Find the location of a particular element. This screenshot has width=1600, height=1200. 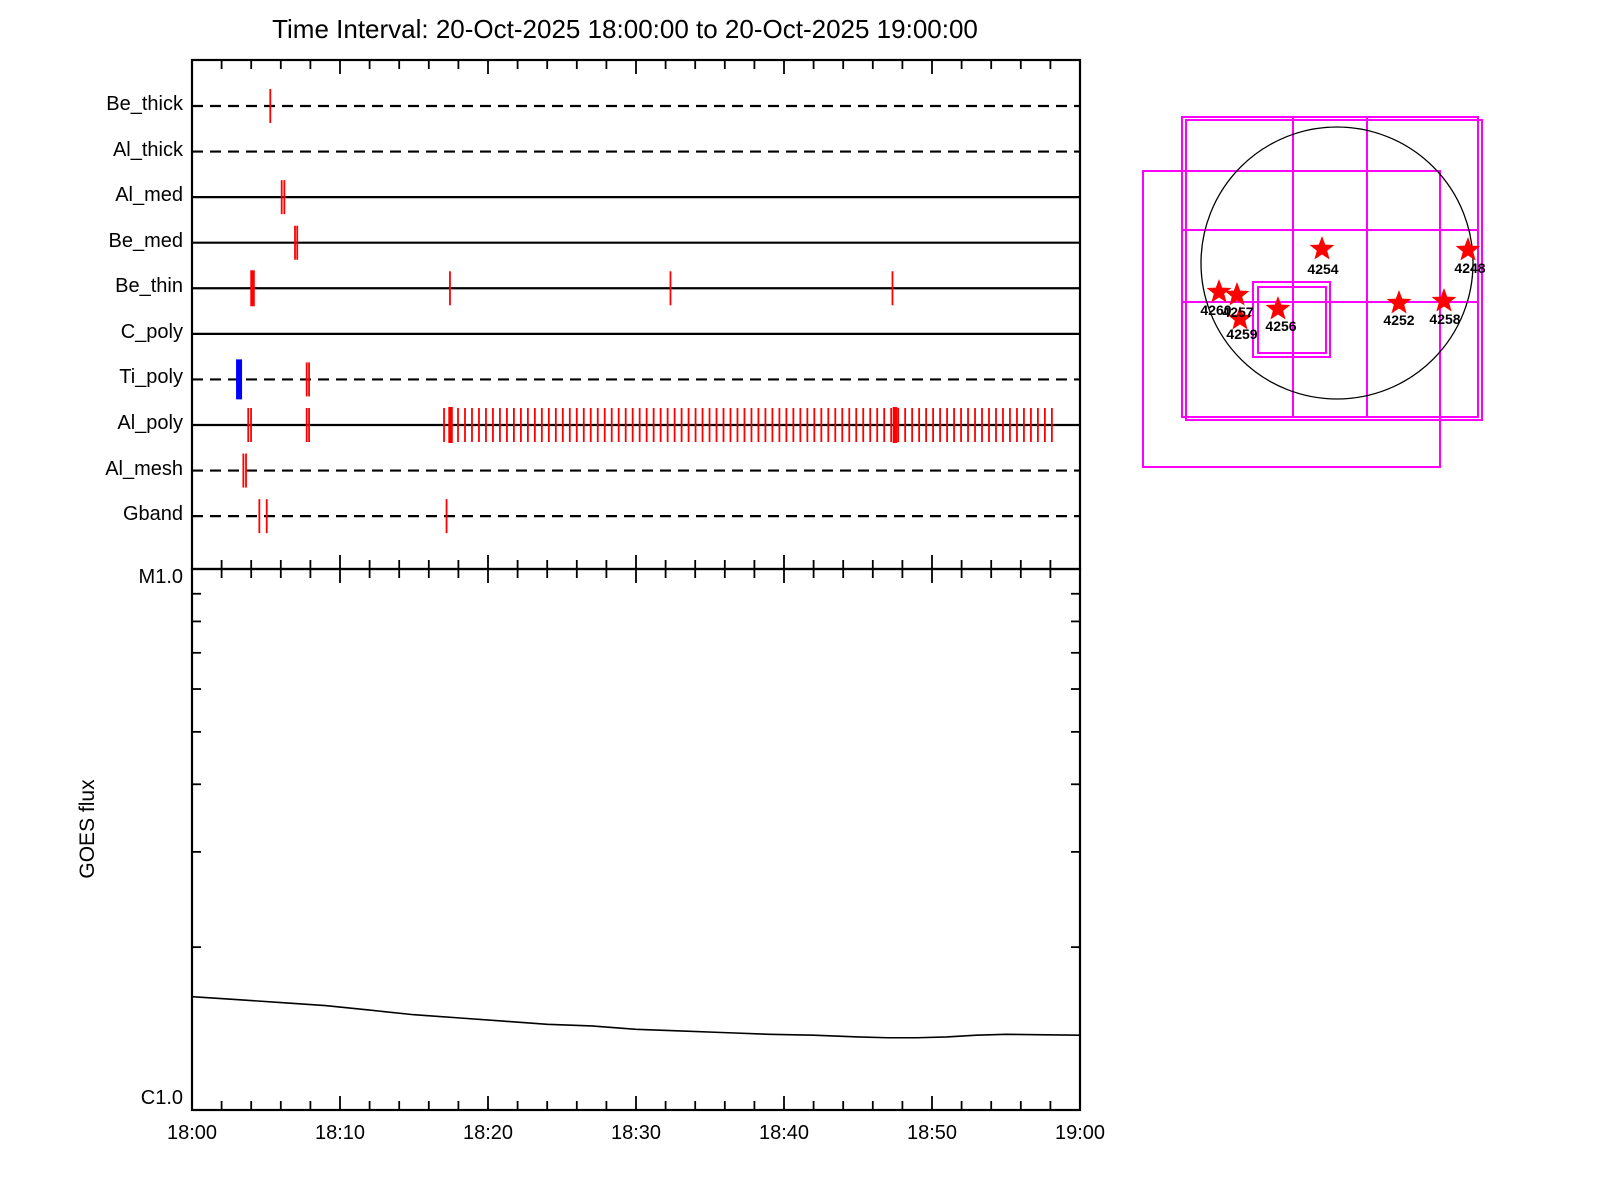

x-axis-tick-label-18:10: 18:10 is located at coordinates (340, 1133).